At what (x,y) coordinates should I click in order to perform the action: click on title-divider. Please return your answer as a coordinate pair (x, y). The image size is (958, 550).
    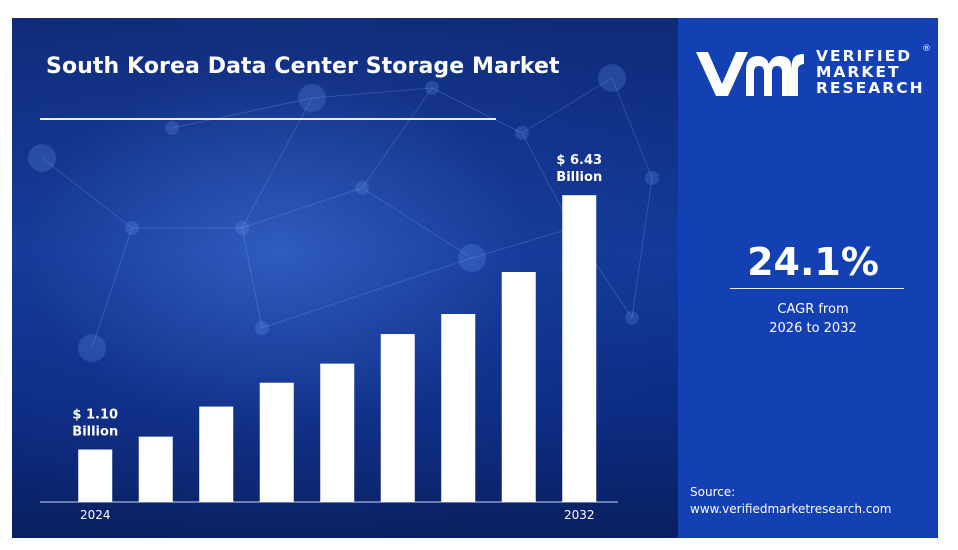
    Looking at the image, I should click on (268, 119).